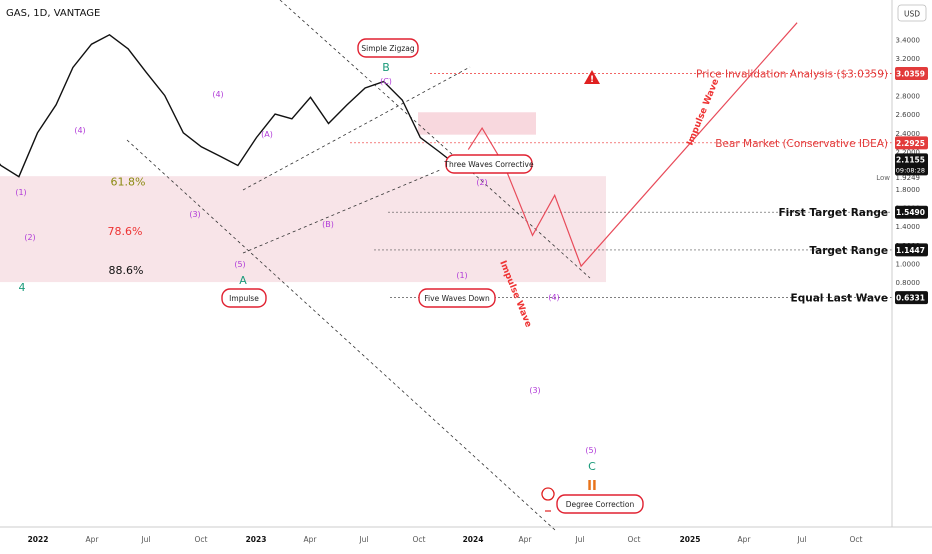 Image resolution: width=932 pixels, height=554 pixels. I want to click on callout-label: Five Waves Down, so click(457, 298).